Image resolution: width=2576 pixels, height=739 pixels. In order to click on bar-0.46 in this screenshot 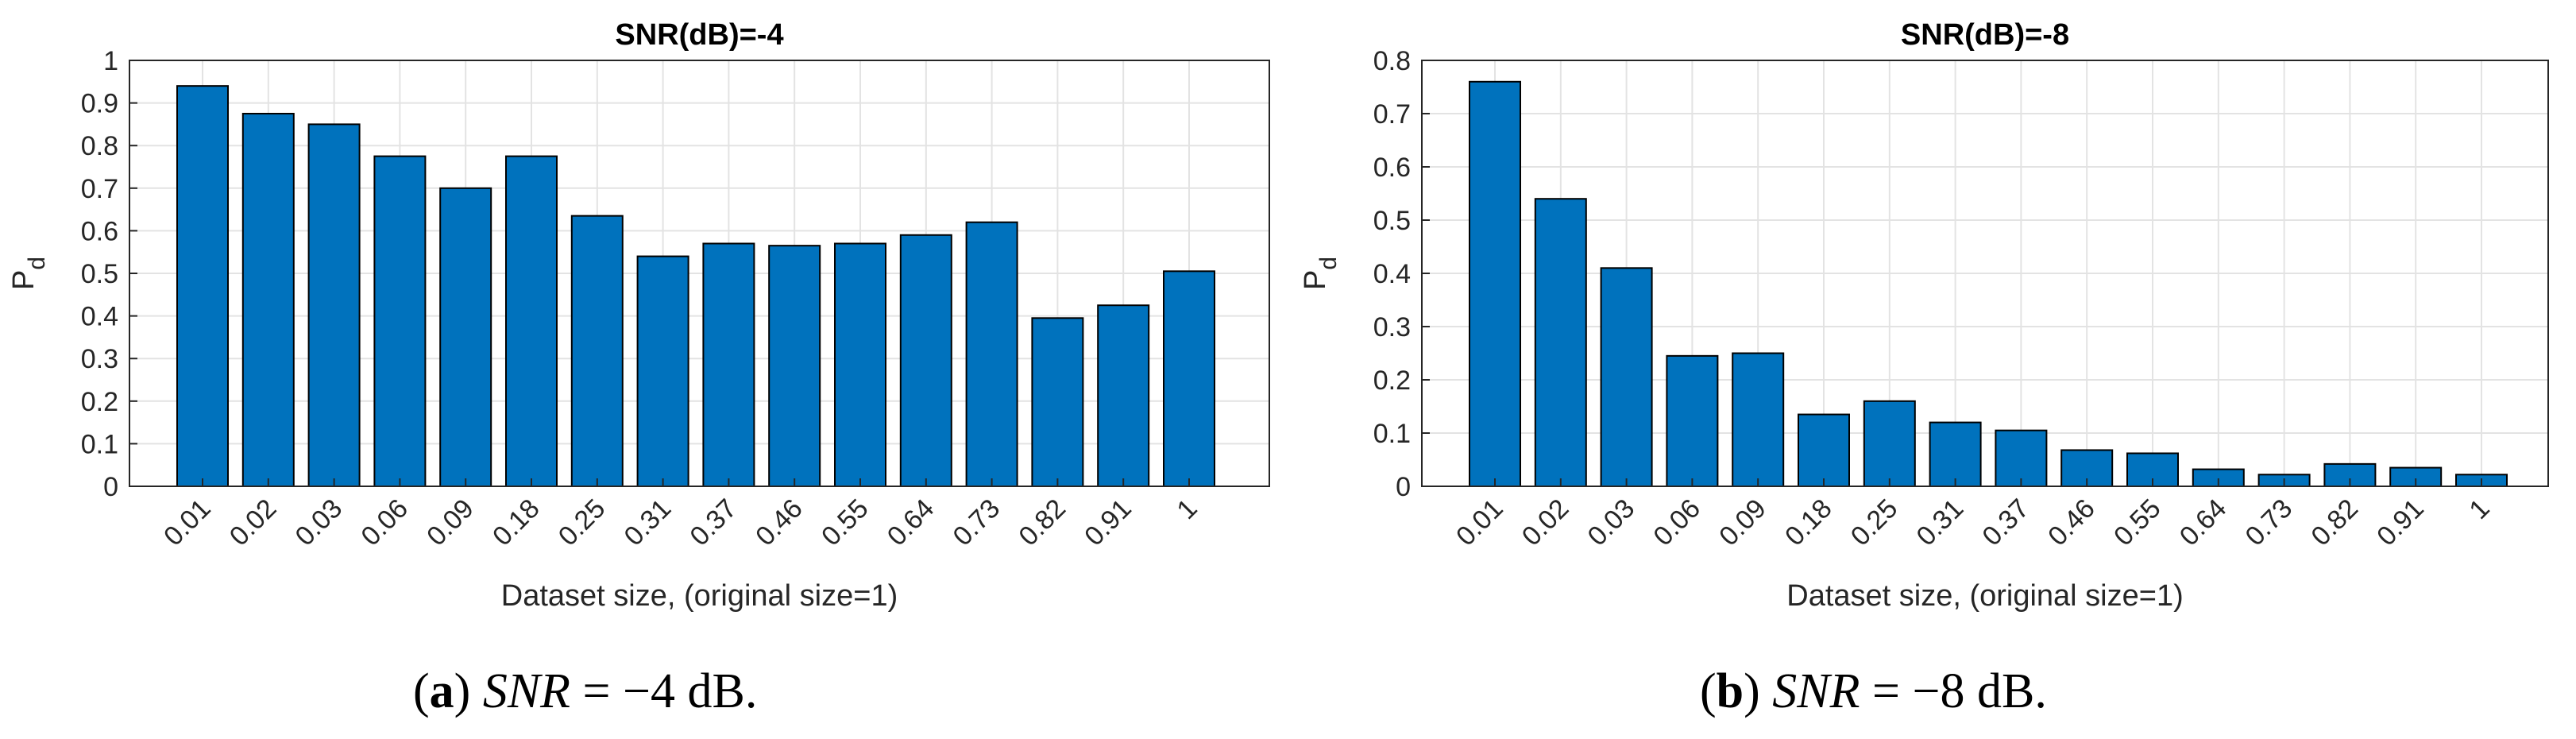, I will do `click(794, 366)`.